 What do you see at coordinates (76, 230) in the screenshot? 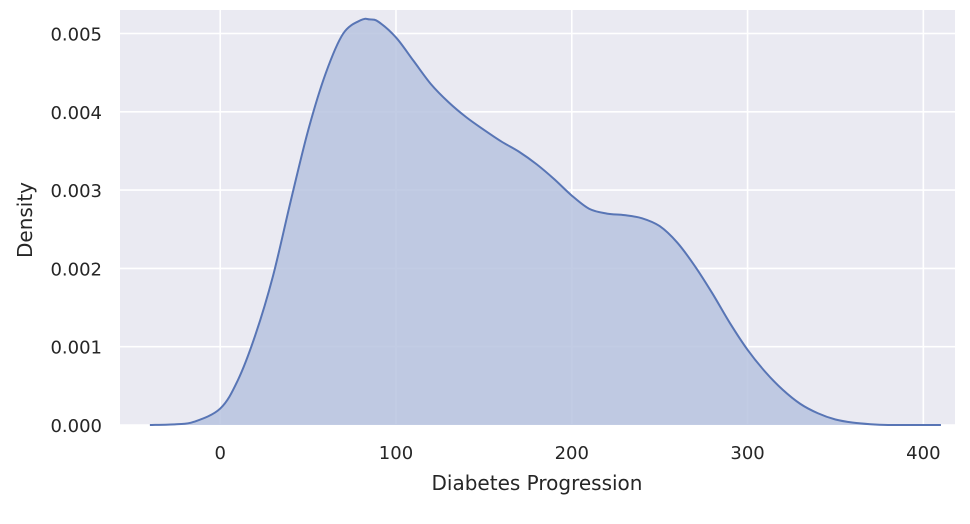
I see `y-tick-labels: 0.000 0.001 0.002 0.003 0.004 0.005` at bounding box center [76, 230].